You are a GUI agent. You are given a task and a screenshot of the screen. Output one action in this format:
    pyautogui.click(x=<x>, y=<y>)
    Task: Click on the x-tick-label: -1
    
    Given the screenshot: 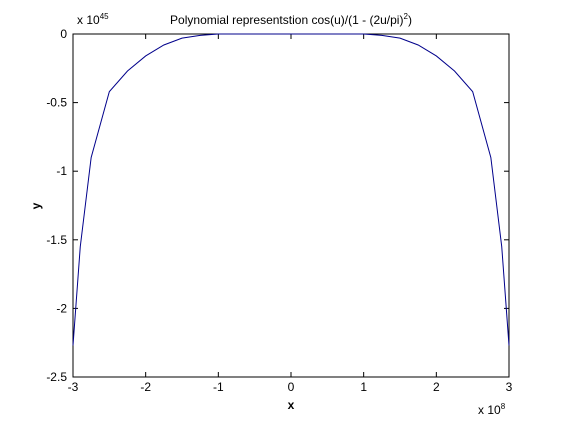 What is the action you would take?
    pyautogui.click(x=218, y=387)
    